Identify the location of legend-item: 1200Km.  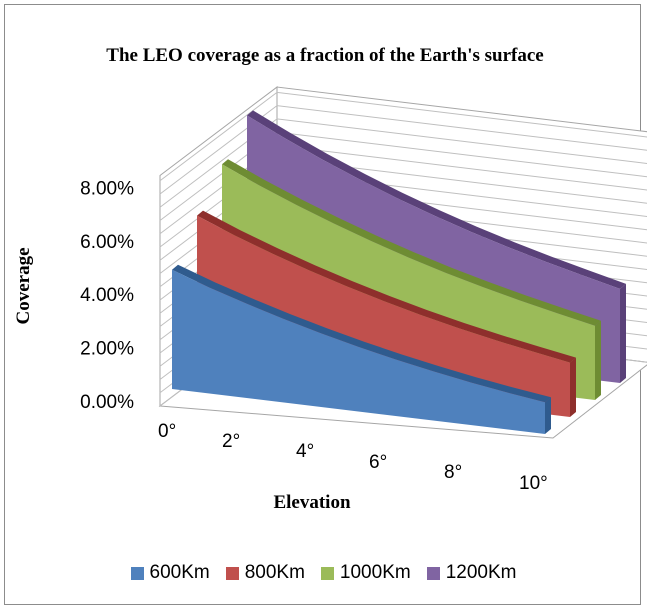
(471, 573).